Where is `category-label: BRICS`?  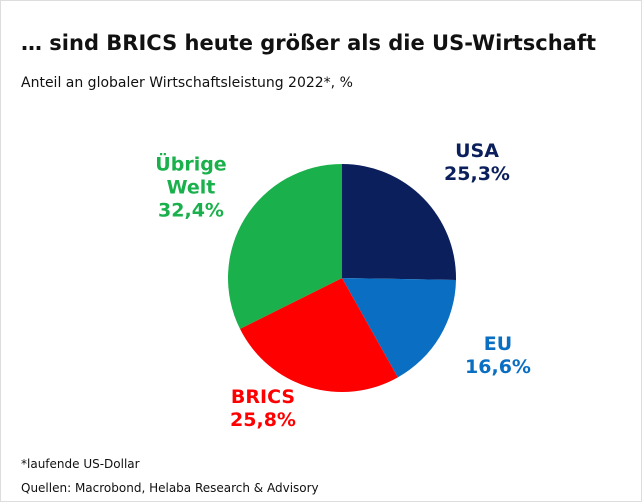 category-label: BRICS is located at coordinates (263, 397).